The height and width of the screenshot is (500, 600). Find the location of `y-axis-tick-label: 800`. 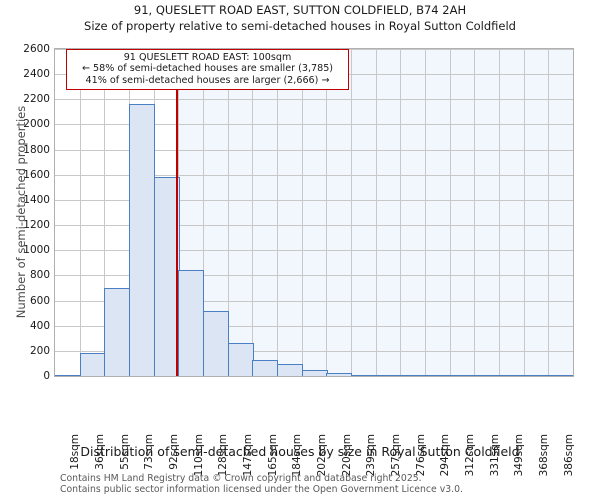

y-axis-tick-label: 800 is located at coordinates (39, 275).